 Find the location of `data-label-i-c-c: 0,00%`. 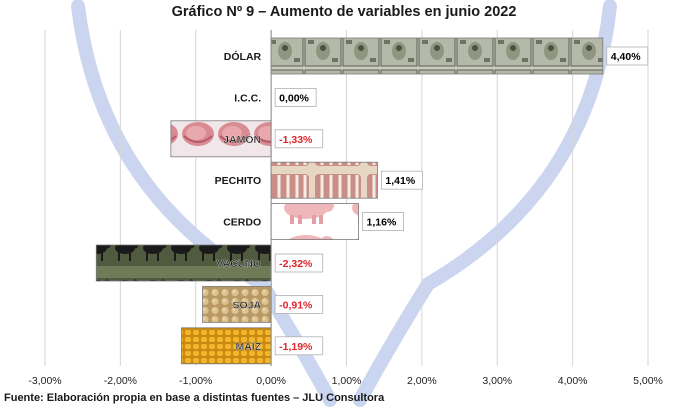

data-label-i-c-c: 0,00% is located at coordinates (294, 98).